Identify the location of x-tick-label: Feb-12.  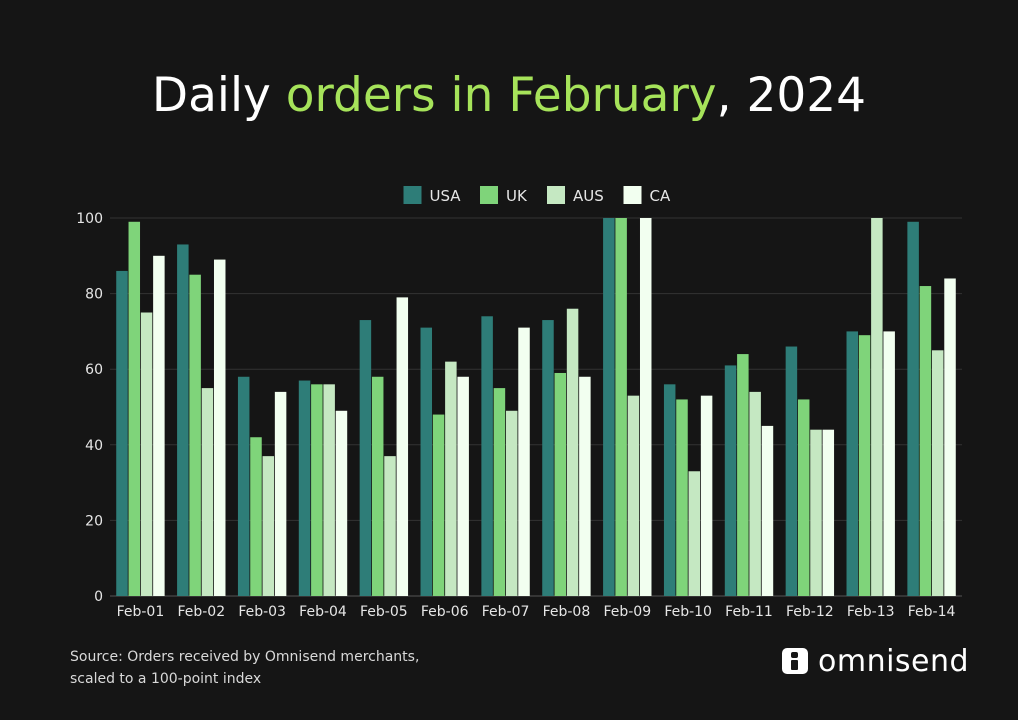
(810, 612).